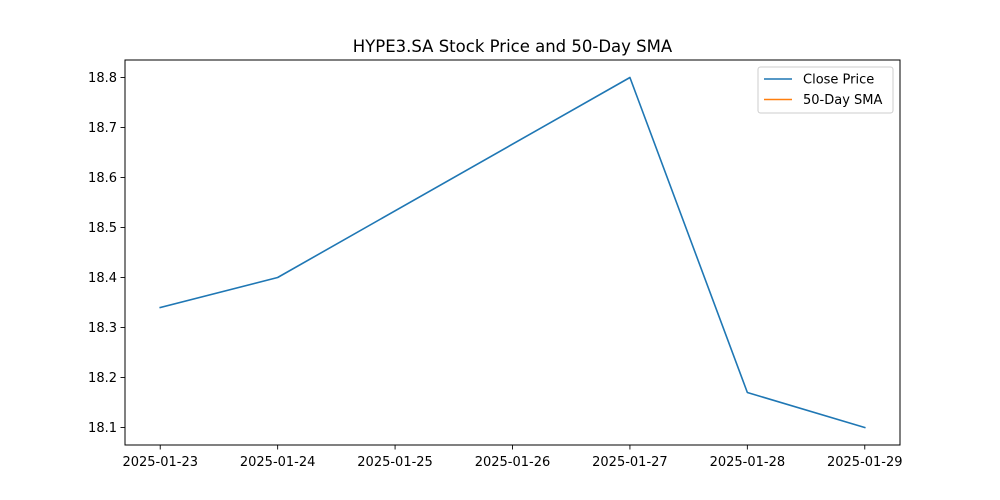  Describe the element at coordinates (102, 228) in the screenshot. I see `y-tick-label: 18.5` at that location.